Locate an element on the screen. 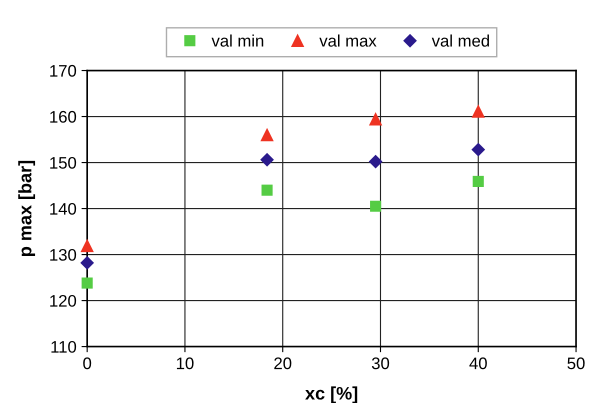  x-tick-label: 20 is located at coordinates (283, 363).